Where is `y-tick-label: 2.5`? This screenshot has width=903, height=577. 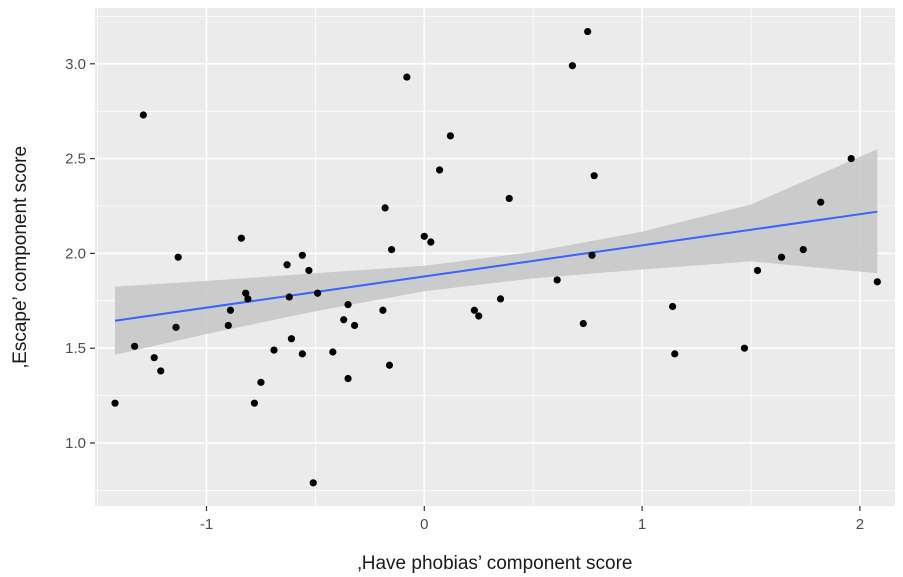 y-tick-label: 2.5 is located at coordinates (75, 159).